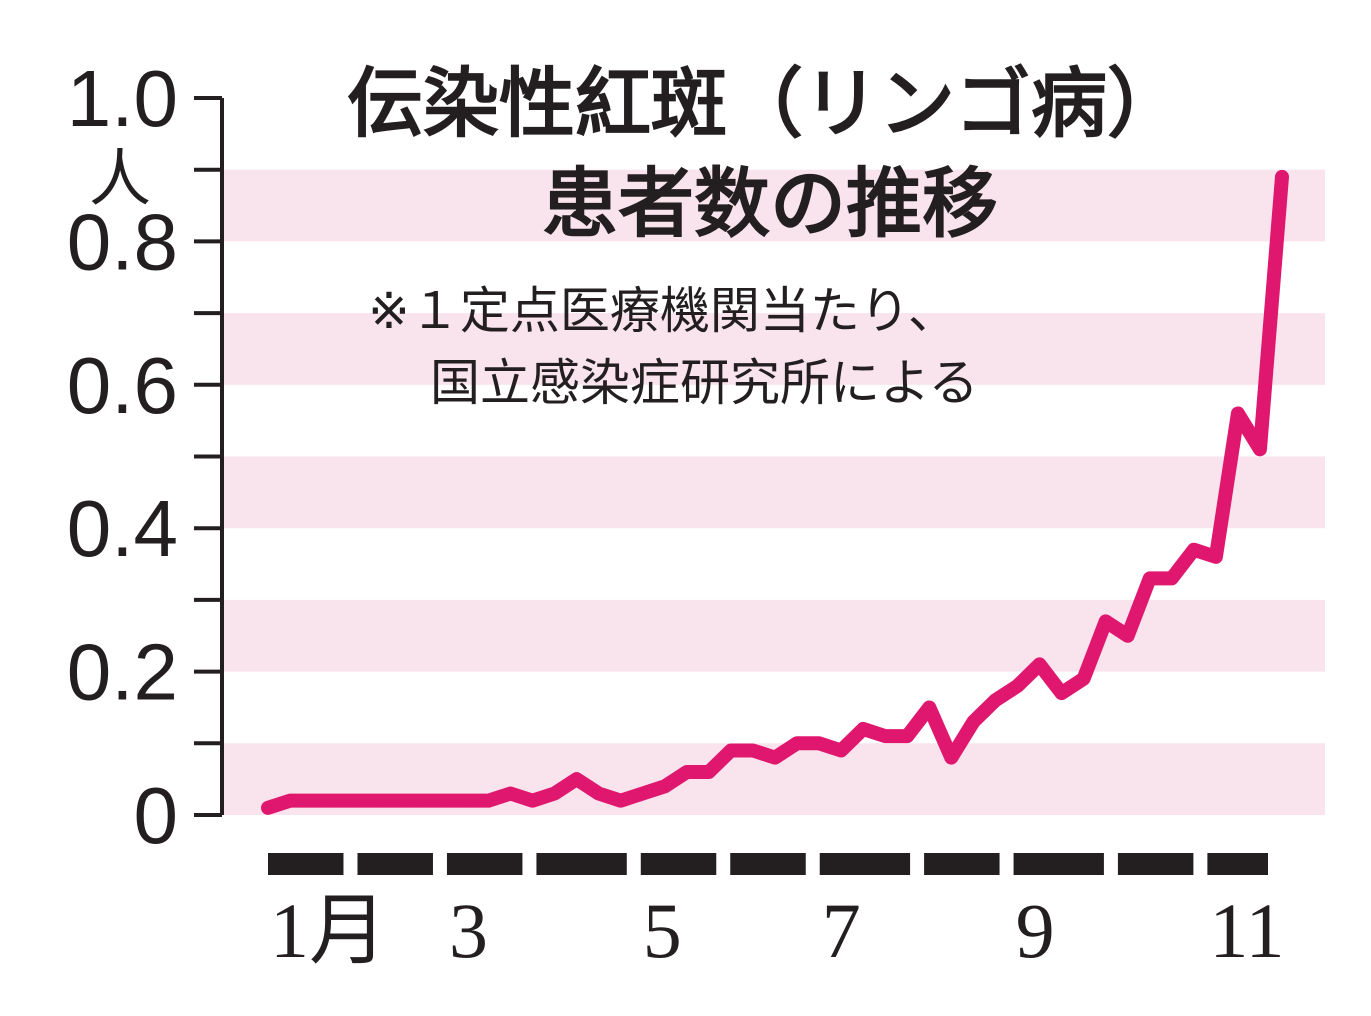  Describe the element at coordinates (156, 815) in the screenshot. I see `y-tick-label: 0` at that location.